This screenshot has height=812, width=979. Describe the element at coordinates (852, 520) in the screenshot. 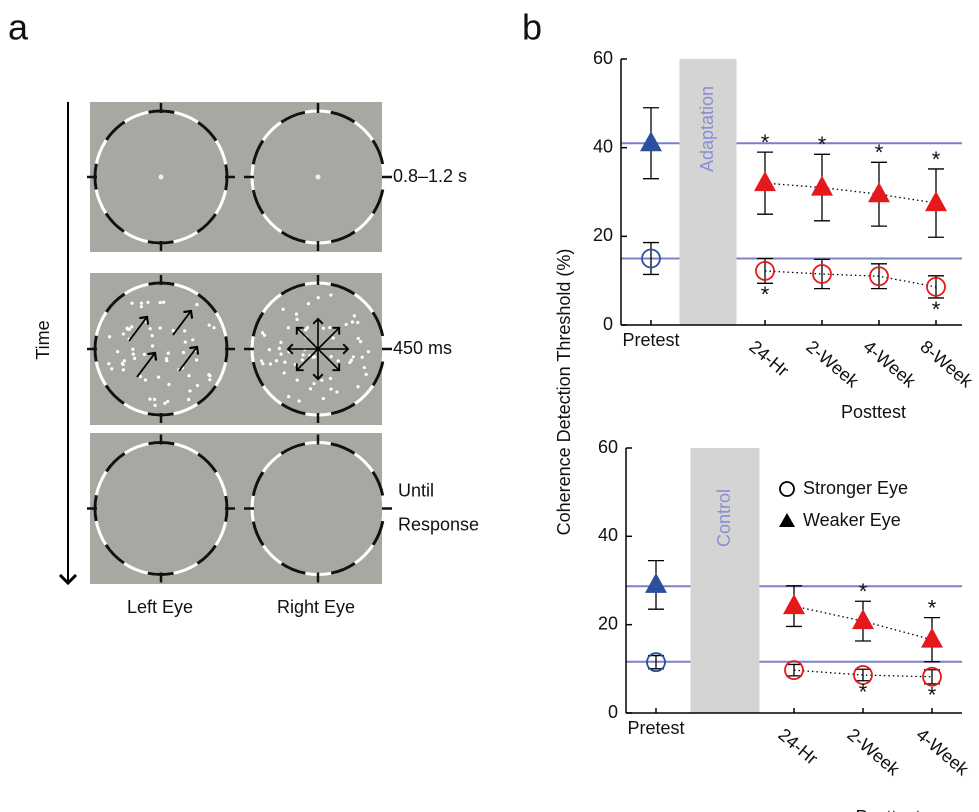

I see `legend-label: Weaker Eye` at that location.